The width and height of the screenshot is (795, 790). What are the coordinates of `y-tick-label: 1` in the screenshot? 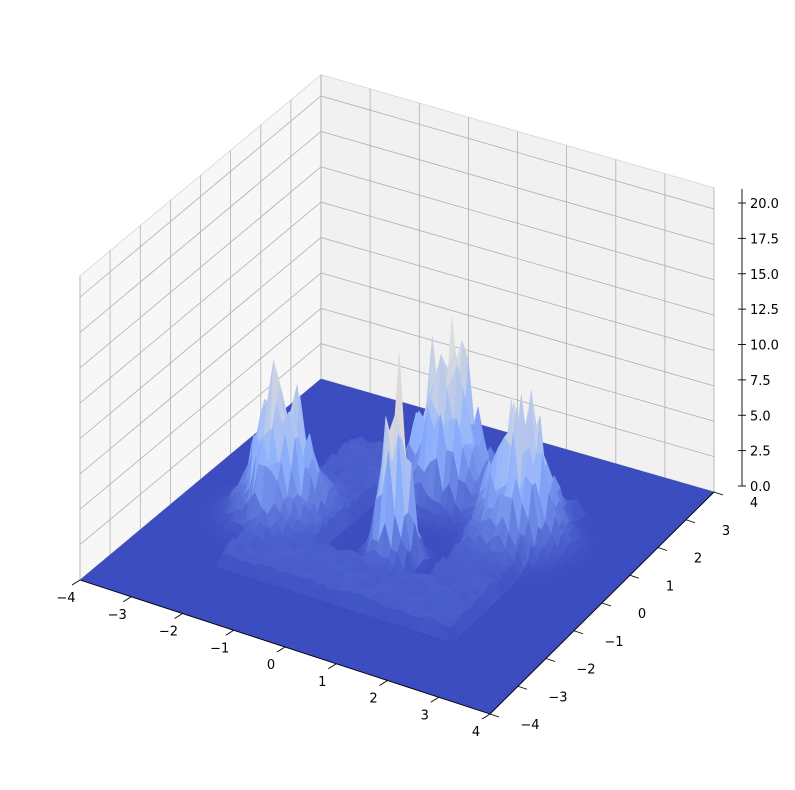 It's located at (670, 586).